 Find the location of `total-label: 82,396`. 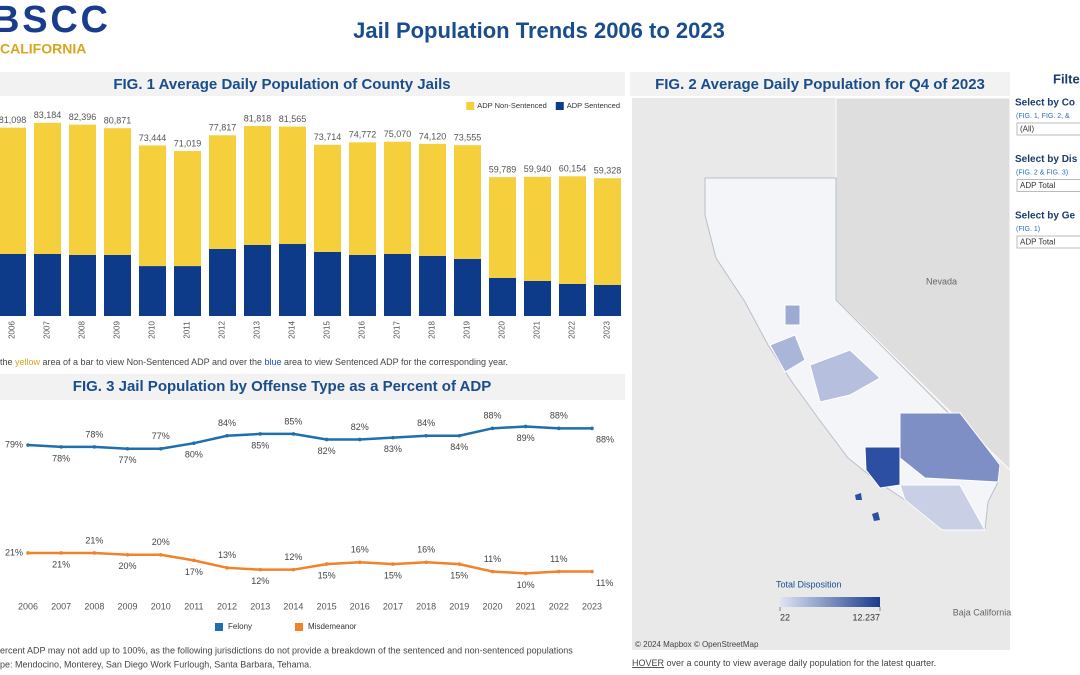

total-label: 82,396 is located at coordinates (83, 117).